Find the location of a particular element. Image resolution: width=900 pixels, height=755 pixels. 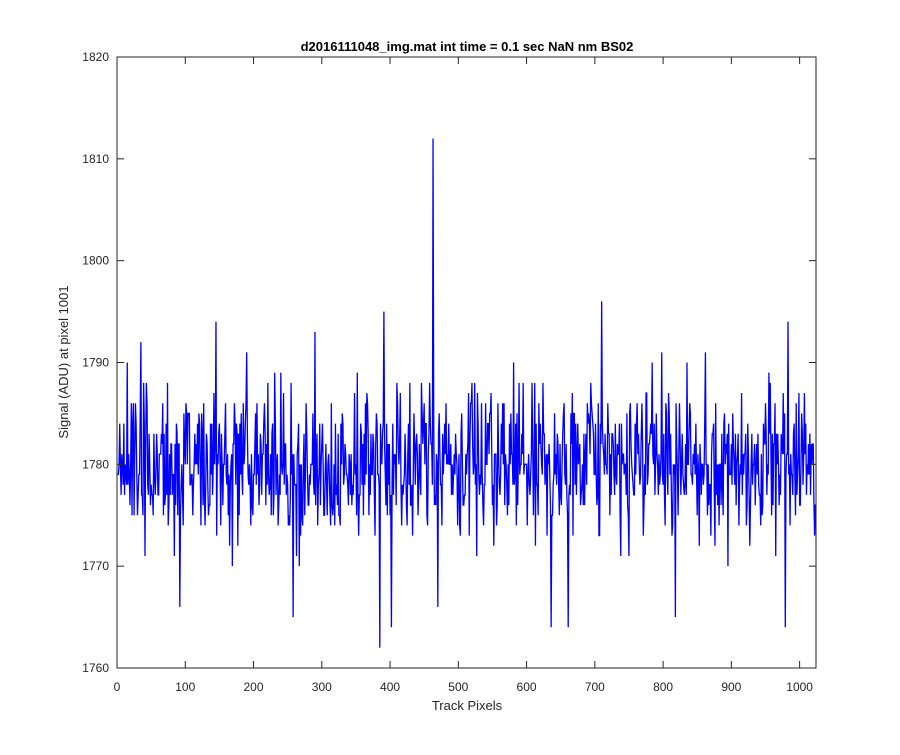

x-tick-label: 700 is located at coordinates (595, 687).